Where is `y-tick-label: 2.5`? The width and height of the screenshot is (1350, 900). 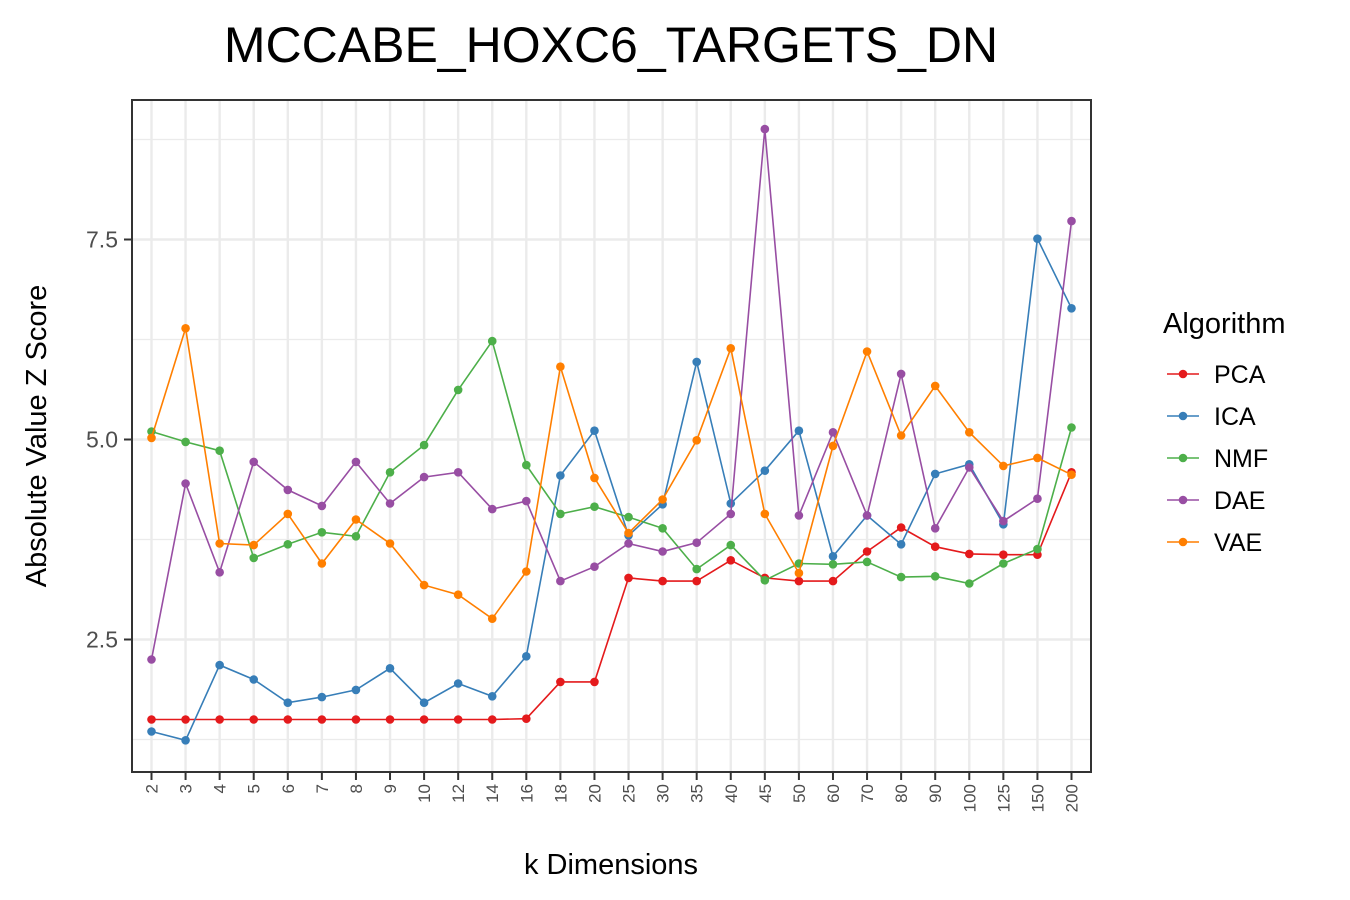 y-tick-label: 2.5 is located at coordinates (102, 640).